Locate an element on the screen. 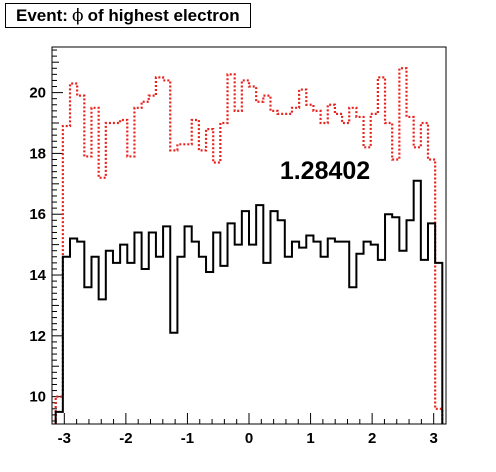 This screenshot has width=496, height=472. title-prefix: Event: is located at coordinates (42, 15).